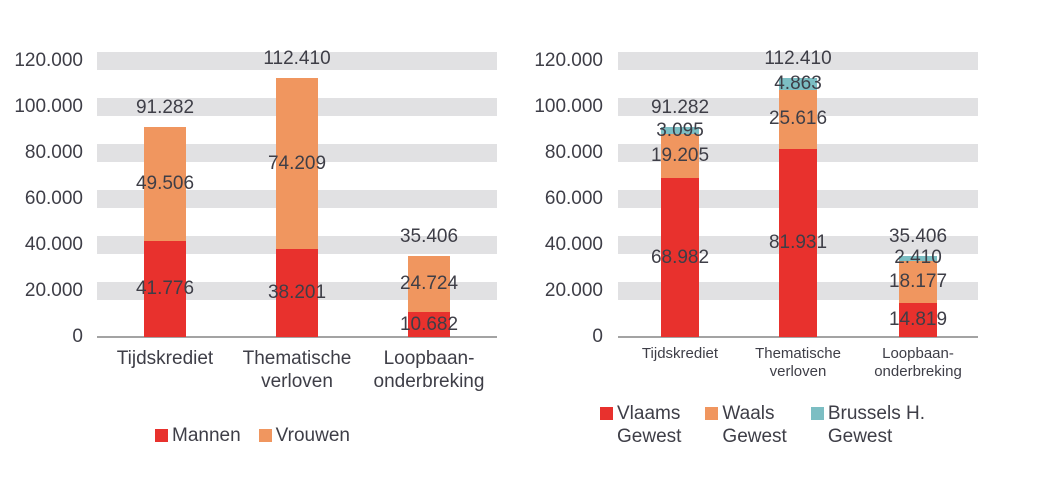 The width and height of the screenshot is (1038, 495). I want to click on segment-value-label: 4.863, so click(798, 84).